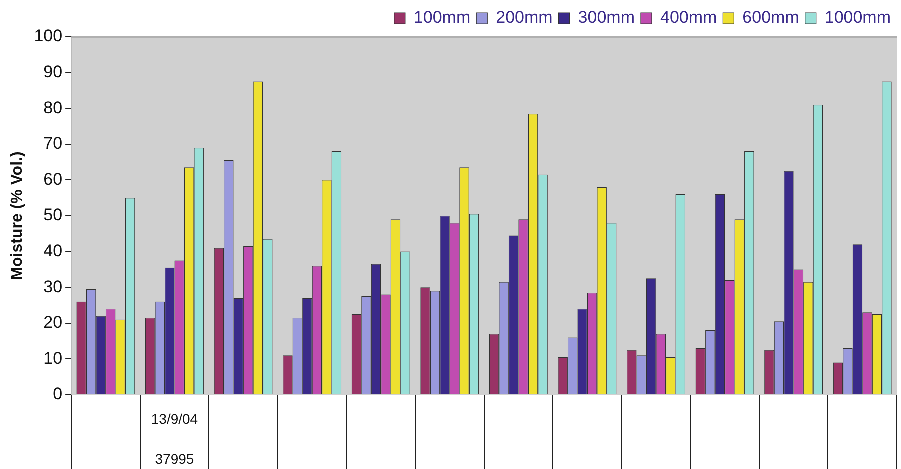  What do you see at coordinates (53, 322) in the screenshot?
I see `y-tick-label: 20` at bounding box center [53, 322].